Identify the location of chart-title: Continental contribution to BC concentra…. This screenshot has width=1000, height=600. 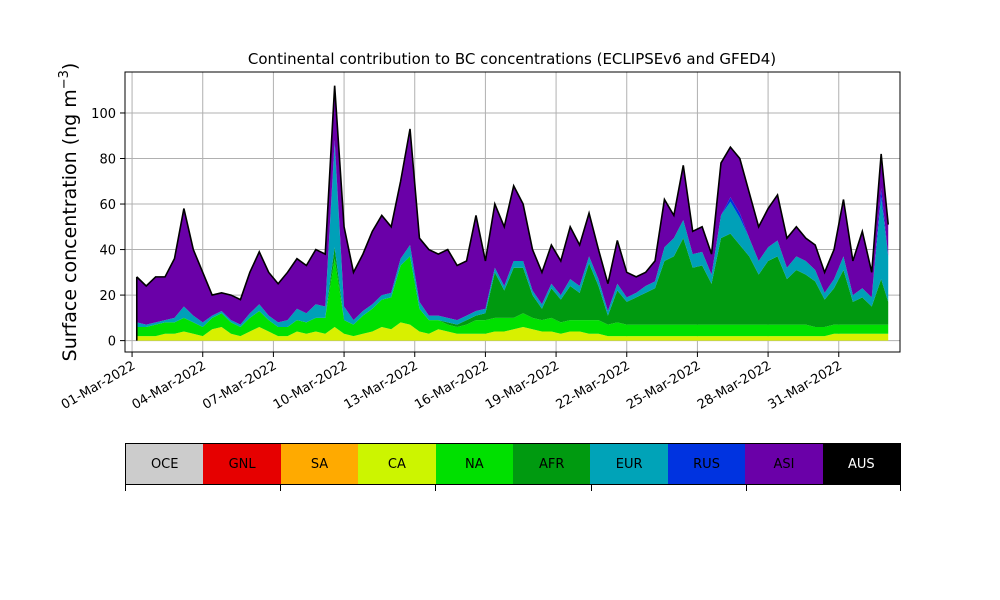
(512, 59).